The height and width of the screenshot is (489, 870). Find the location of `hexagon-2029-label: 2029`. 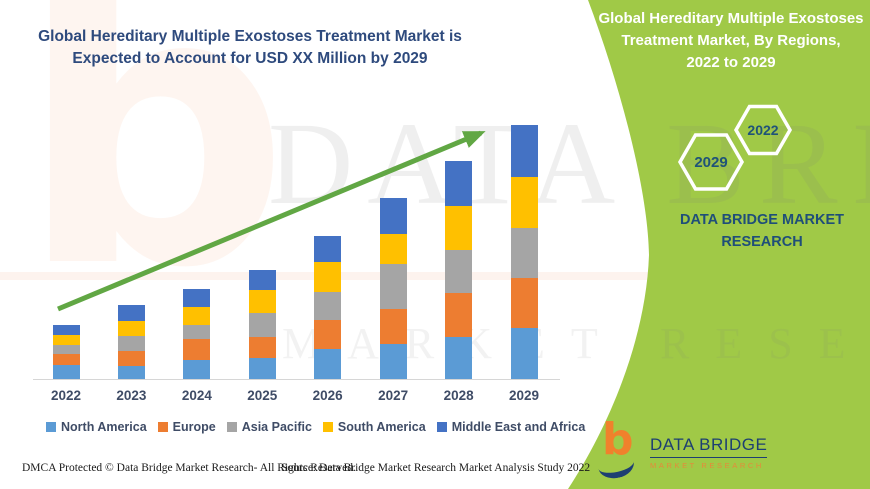

hexagon-2029-label: 2029 is located at coordinates (711, 162).